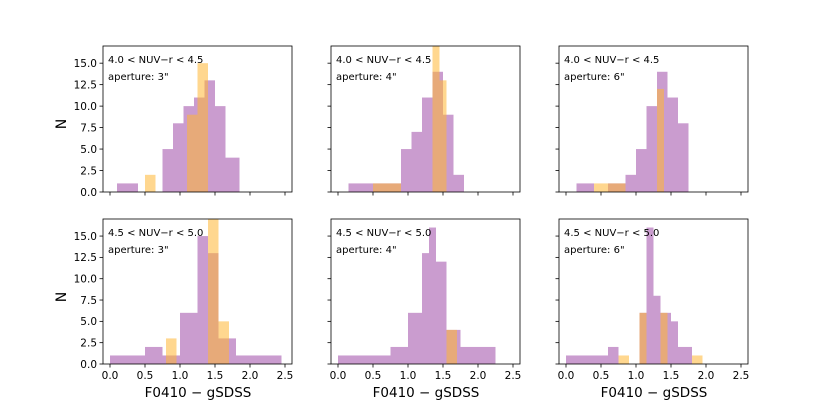 Image resolution: width=830 pixels, height=415 pixels. Describe the element at coordinates (62, 124) in the screenshot. I see `y-axis-label-top: N` at that location.